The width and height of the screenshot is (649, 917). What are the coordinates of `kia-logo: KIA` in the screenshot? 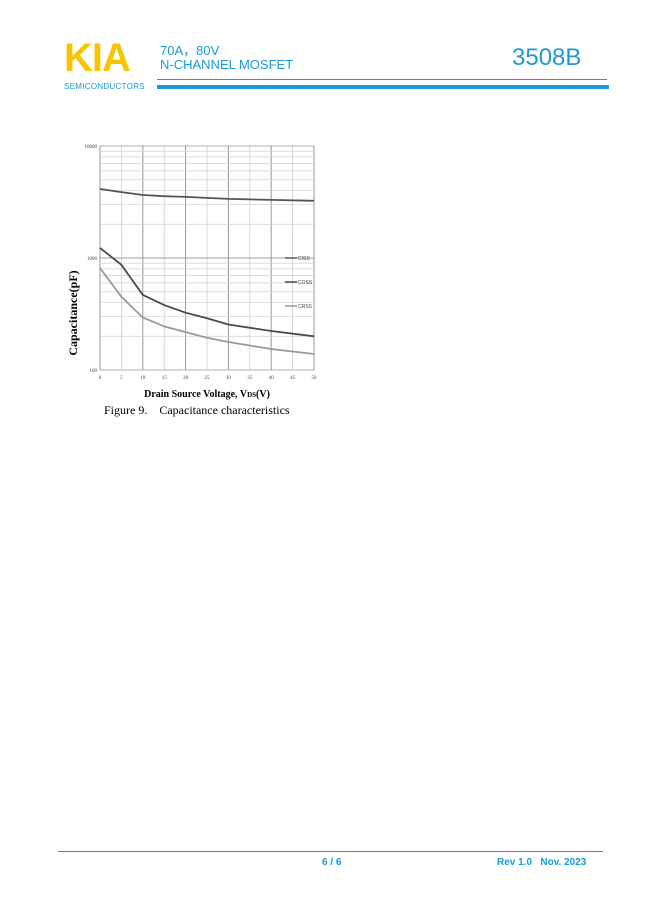 It's located at (97, 58).